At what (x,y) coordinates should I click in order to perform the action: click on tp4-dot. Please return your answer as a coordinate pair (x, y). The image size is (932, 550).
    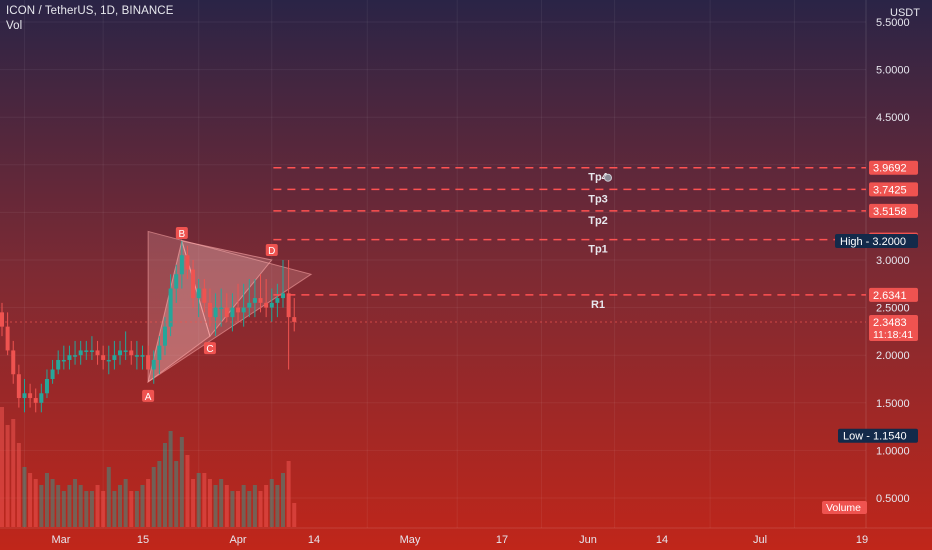
    Looking at the image, I should click on (608, 177).